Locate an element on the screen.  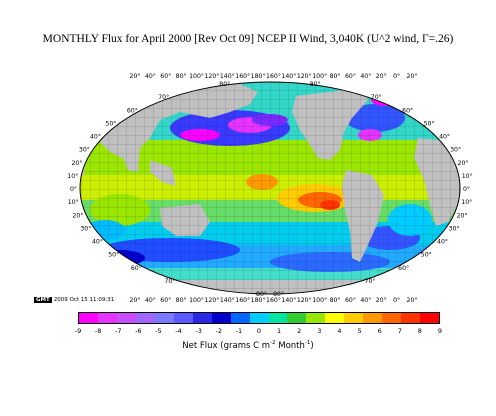
color-scale-tick: 6 is located at coordinates (379, 331).